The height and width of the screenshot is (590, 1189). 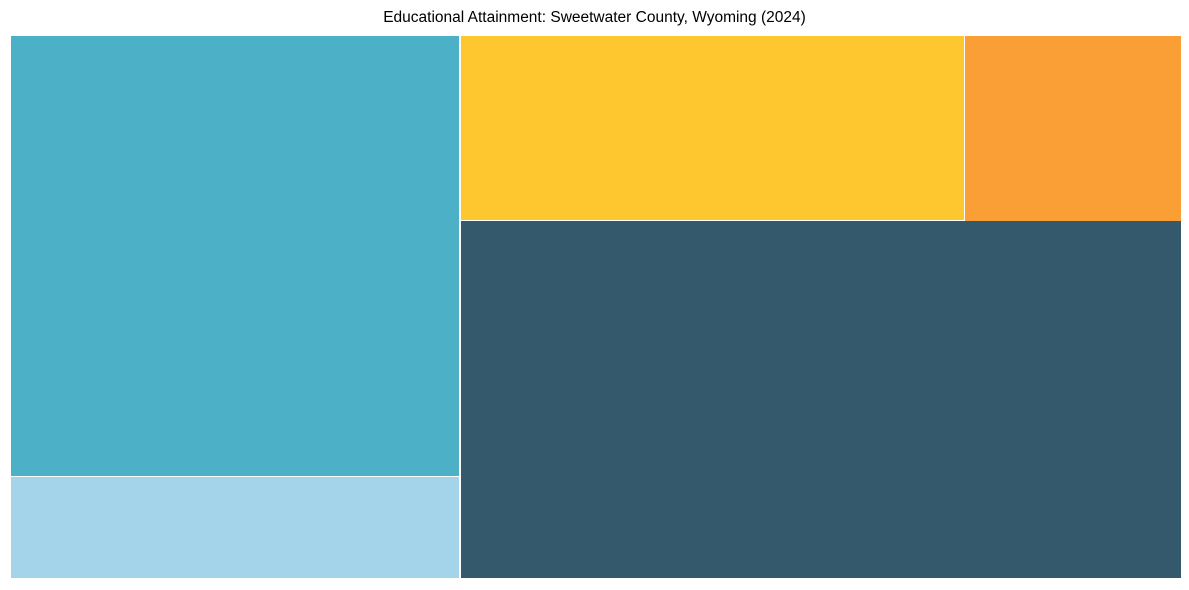 I want to click on treemap-segment-light-blue, so click(x=235, y=527).